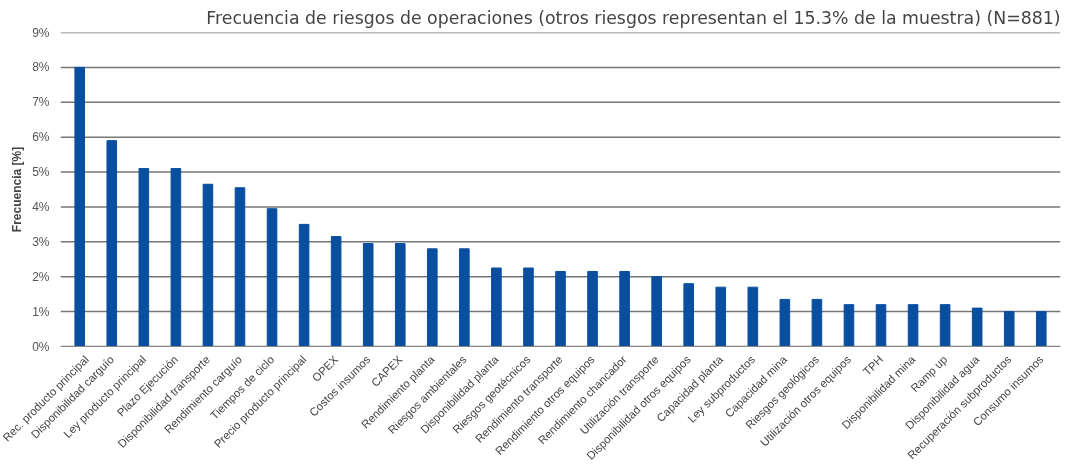  Describe the element at coordinates (17, 189) in the screenshot. I see `y-axis-title: Frecuencia [%]` at that location.